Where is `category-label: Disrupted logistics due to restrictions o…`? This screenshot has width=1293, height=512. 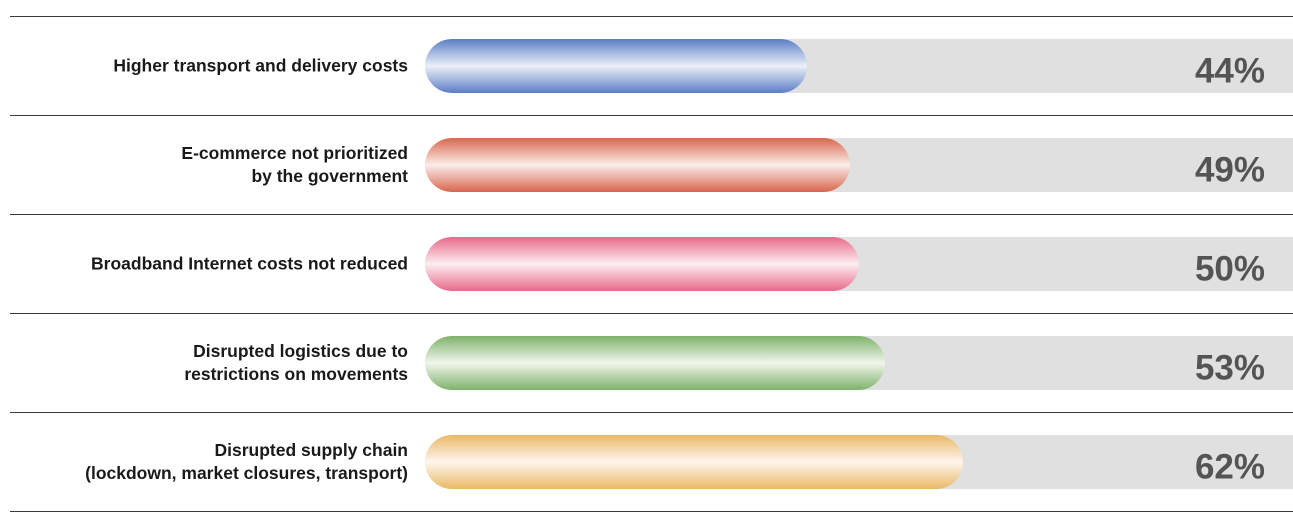
category-label: Disrupted logistics due to restrictions o… is located at coordinates (296, 363).